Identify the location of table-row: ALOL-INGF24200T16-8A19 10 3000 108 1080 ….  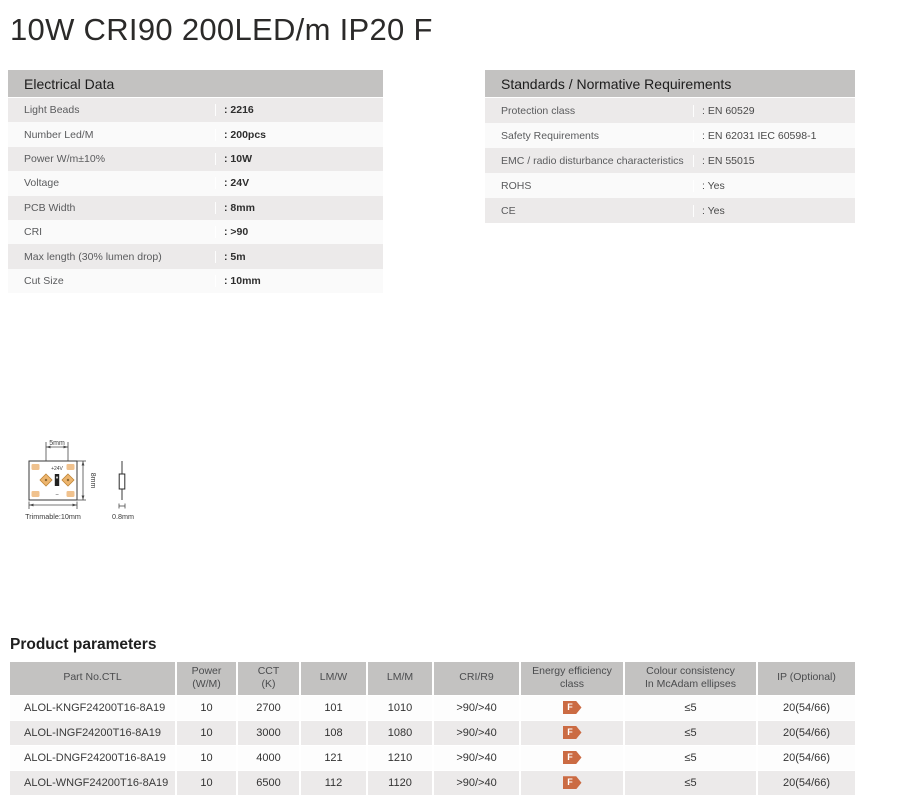
(432, 732).